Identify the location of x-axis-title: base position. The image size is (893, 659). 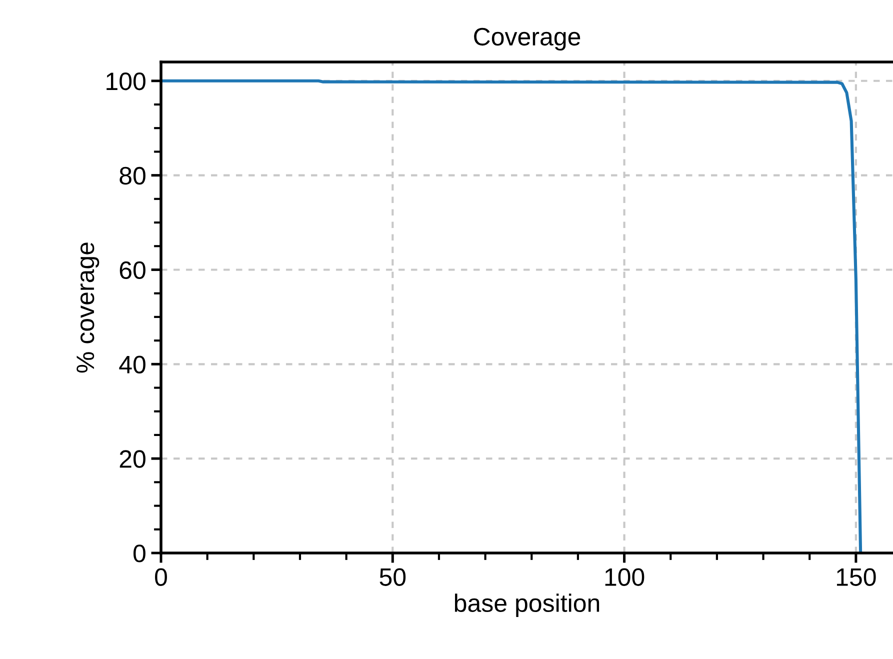
(527, 605).